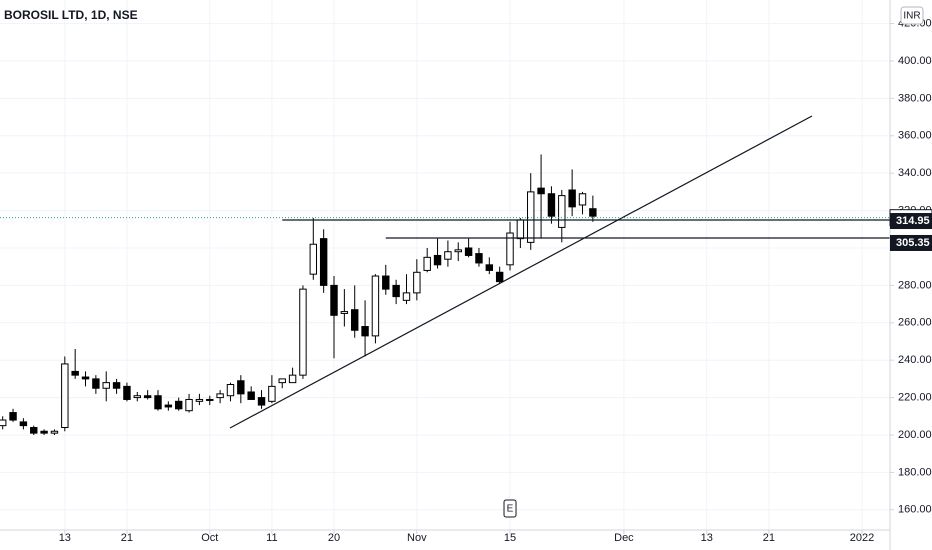 This screenshot has height=550, width=932. What do you see at coordinates (915, 397) in the screenshot?
I see `y-tick-label: 220.00` at bounding box center [915, 397].